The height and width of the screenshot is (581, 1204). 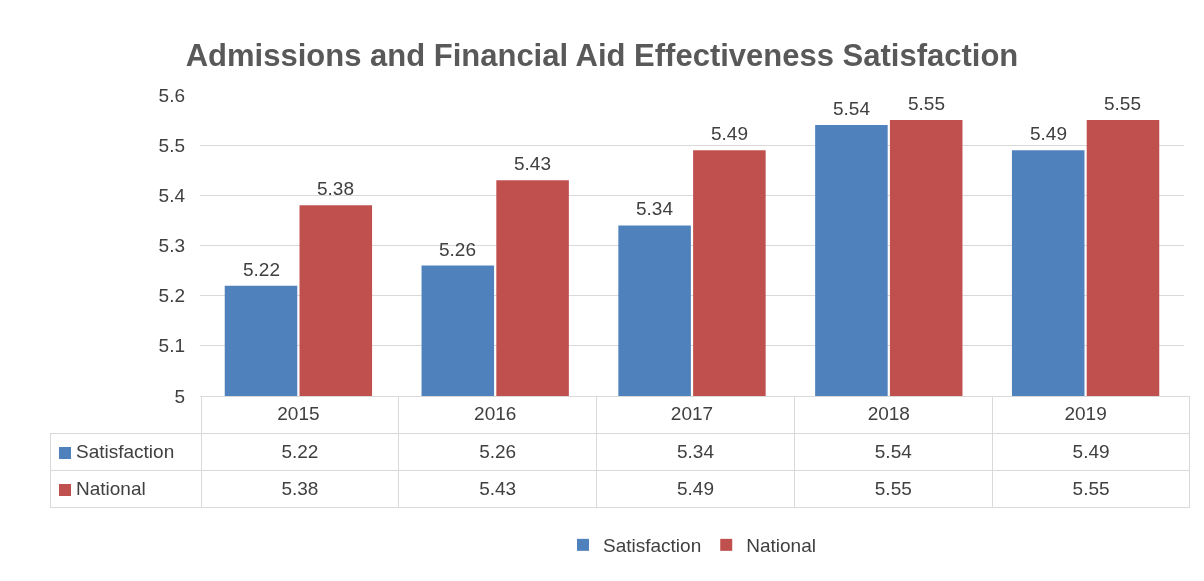 What do you see at coordinates (171, 346) in the screenshot?
I see `y-tick-label: 5.1` at bounding box center [171, 346].